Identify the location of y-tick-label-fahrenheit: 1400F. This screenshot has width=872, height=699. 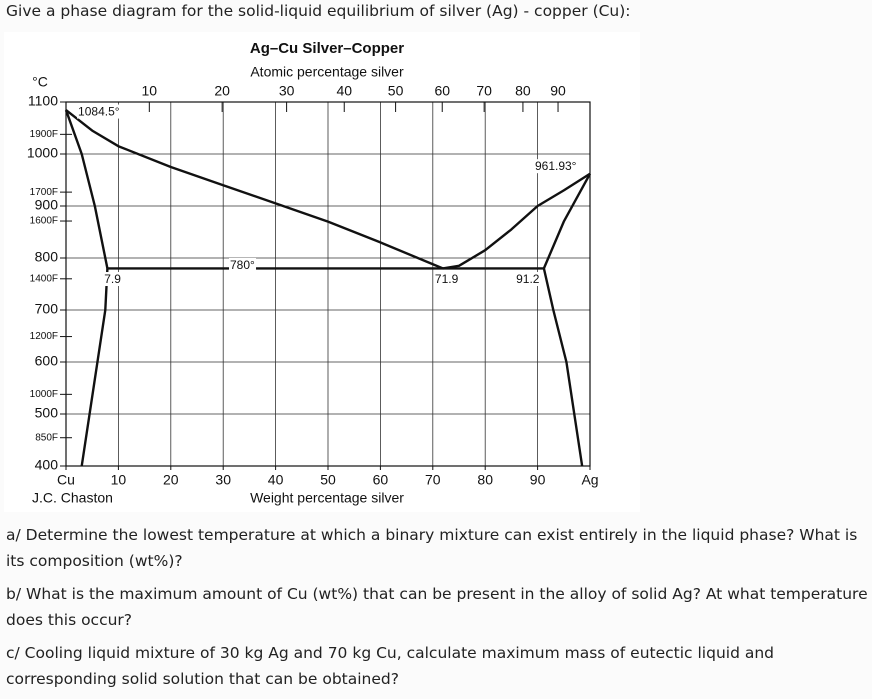
(44, 278).